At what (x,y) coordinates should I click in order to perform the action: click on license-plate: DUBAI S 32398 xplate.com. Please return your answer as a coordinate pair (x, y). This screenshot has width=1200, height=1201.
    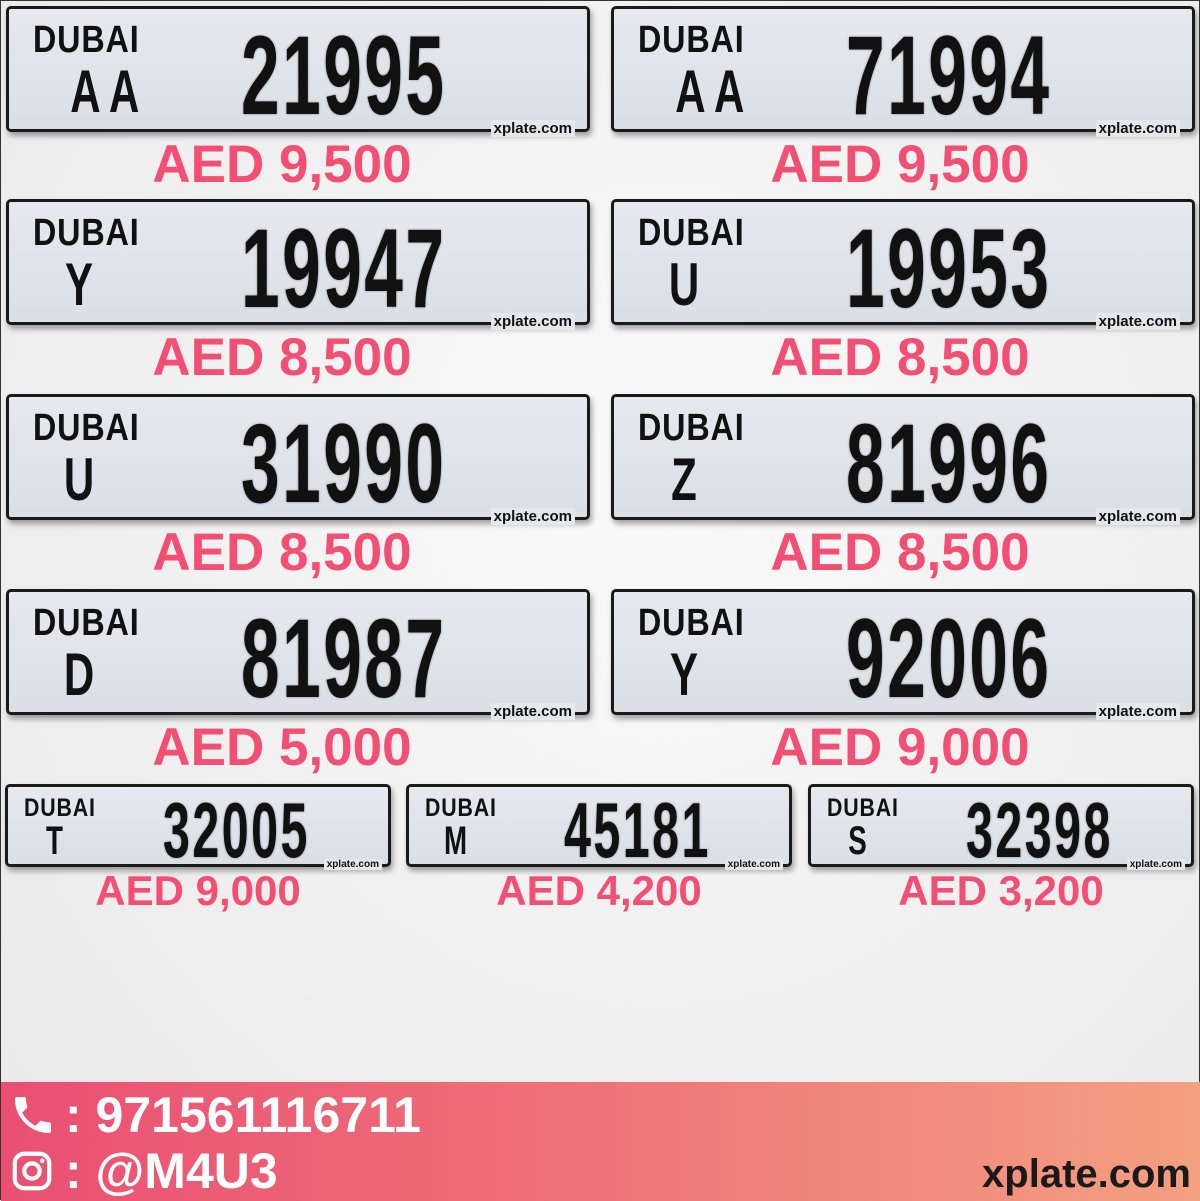
    Looking at the image, I should click on (1001, 829).